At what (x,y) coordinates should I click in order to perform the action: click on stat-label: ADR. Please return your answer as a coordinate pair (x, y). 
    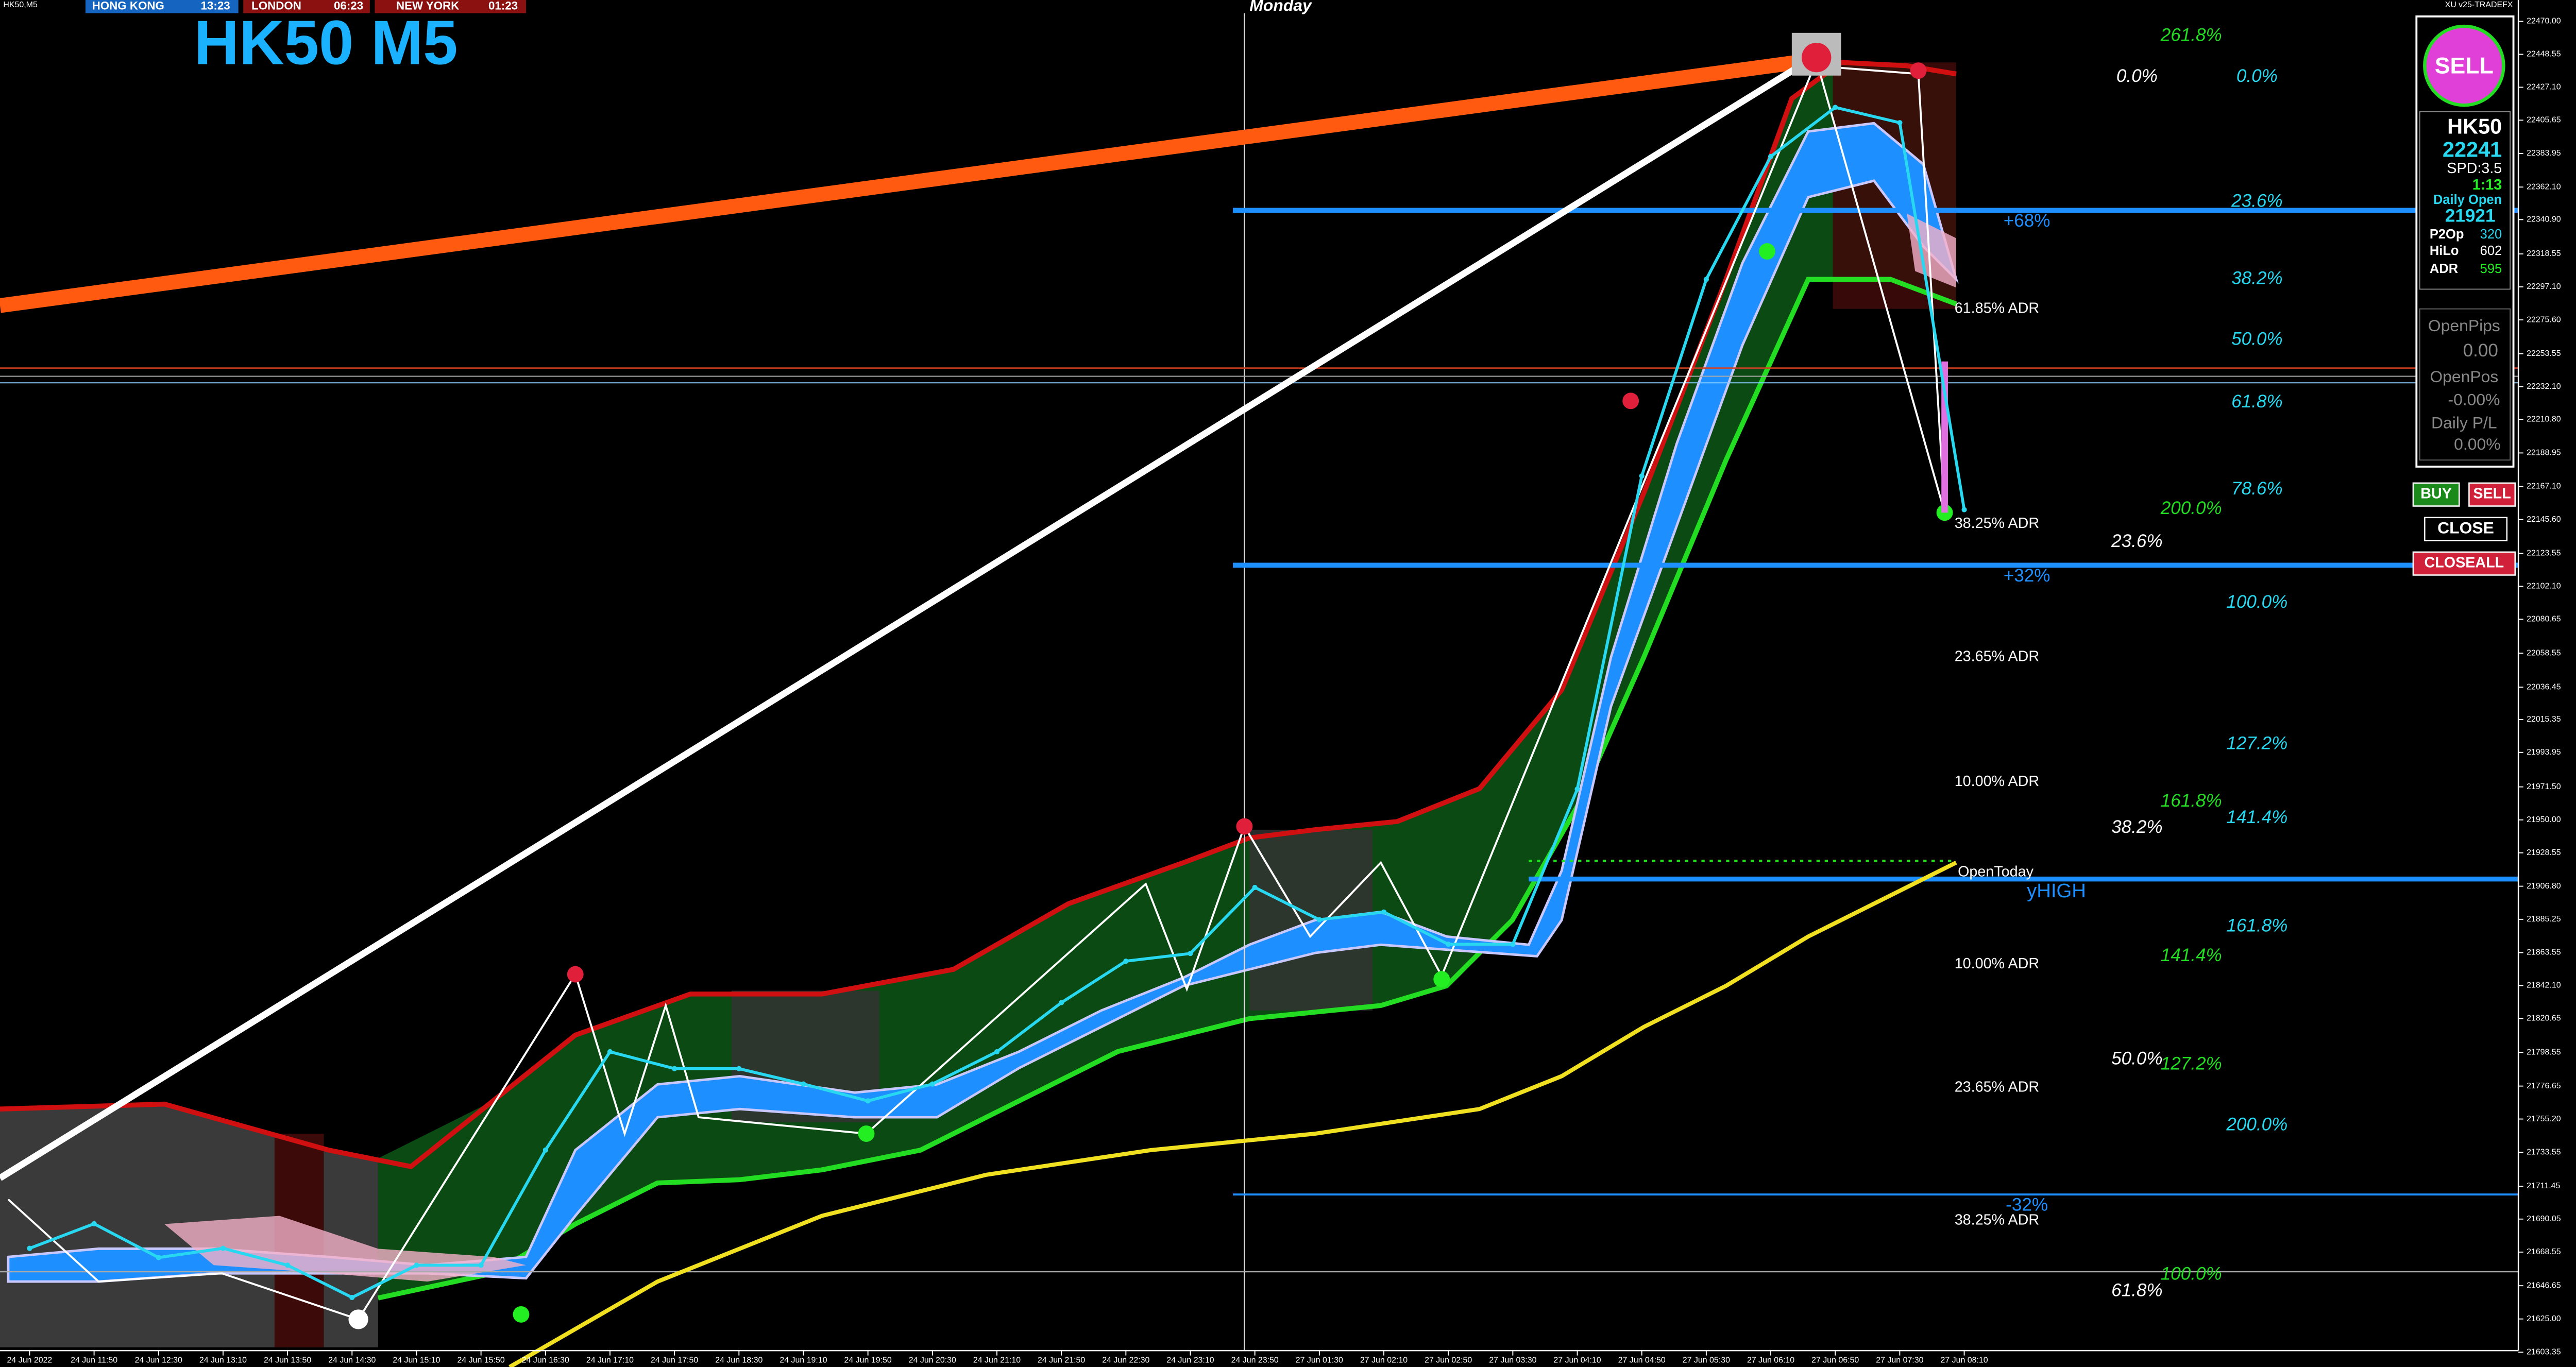
    Looking at the image, I should click on (2444, 269).